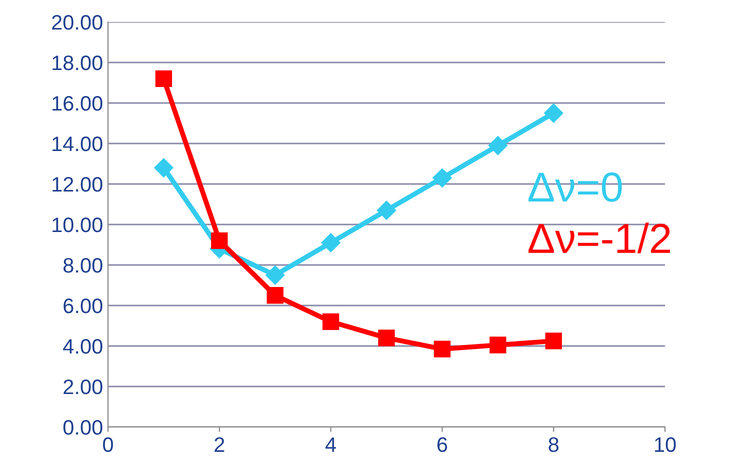 Image resolution: width=743 pixels, height=468 pixels. I want to click on x-tick-label: 2, so click(219, 444).